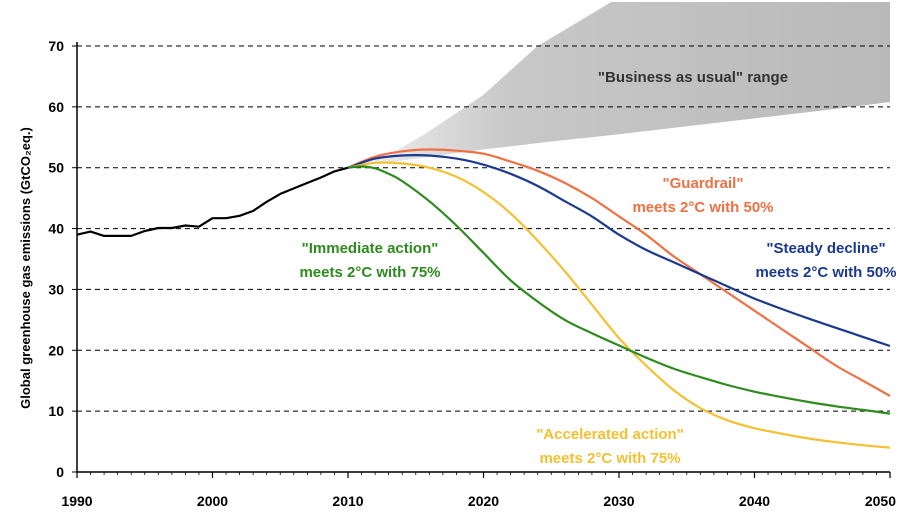 The width and height of the screenshot is (916, 525). Describe the element at coordinates (56, 289) in the screenshot. I see `y-tick-label: 30` at that location.